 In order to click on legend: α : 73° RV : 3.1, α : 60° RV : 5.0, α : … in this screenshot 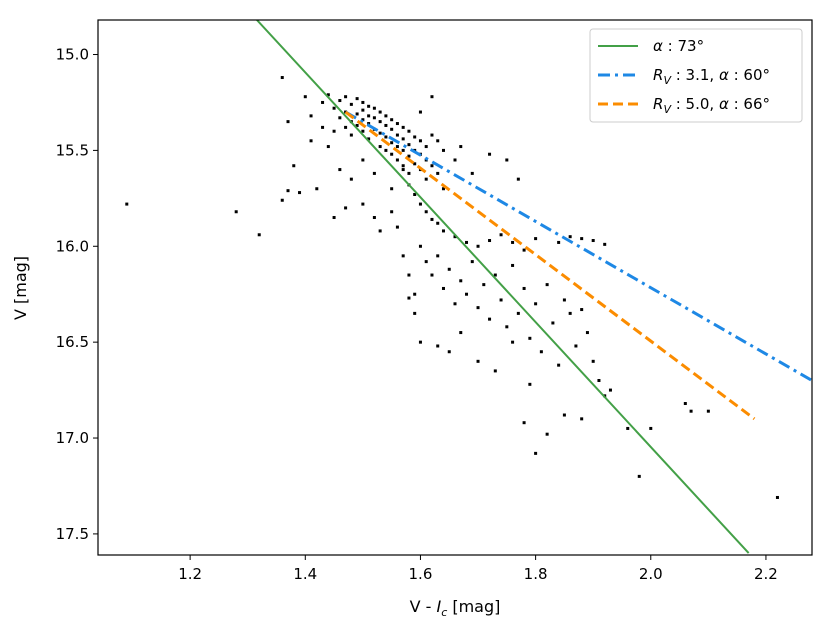, I will do `click(696, 75)`.